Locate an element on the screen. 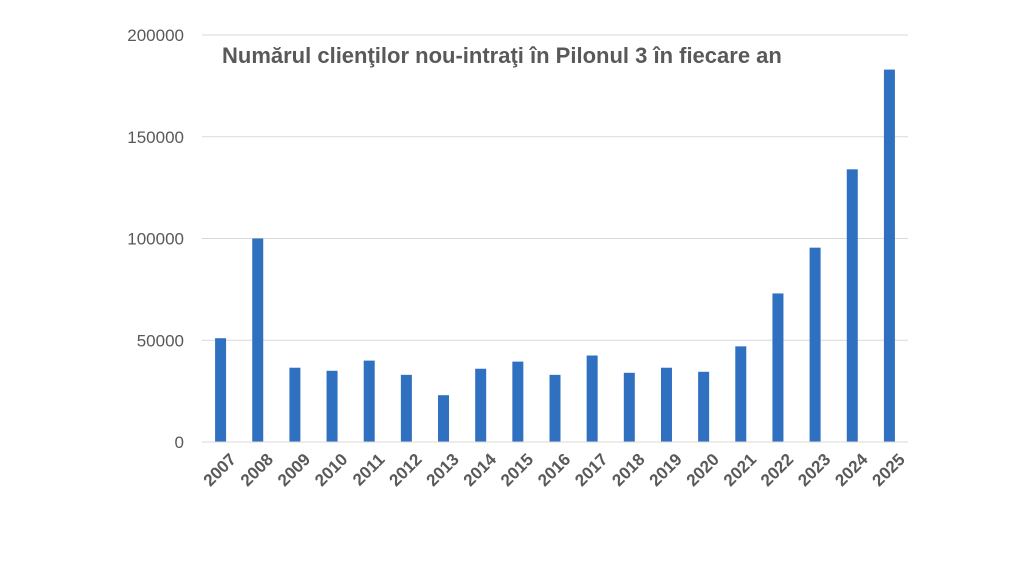 Image resolution: width=1024 pixels, height=581 pixels. x-tick-label-2013: 2013 is located at coordinates (443, 470).